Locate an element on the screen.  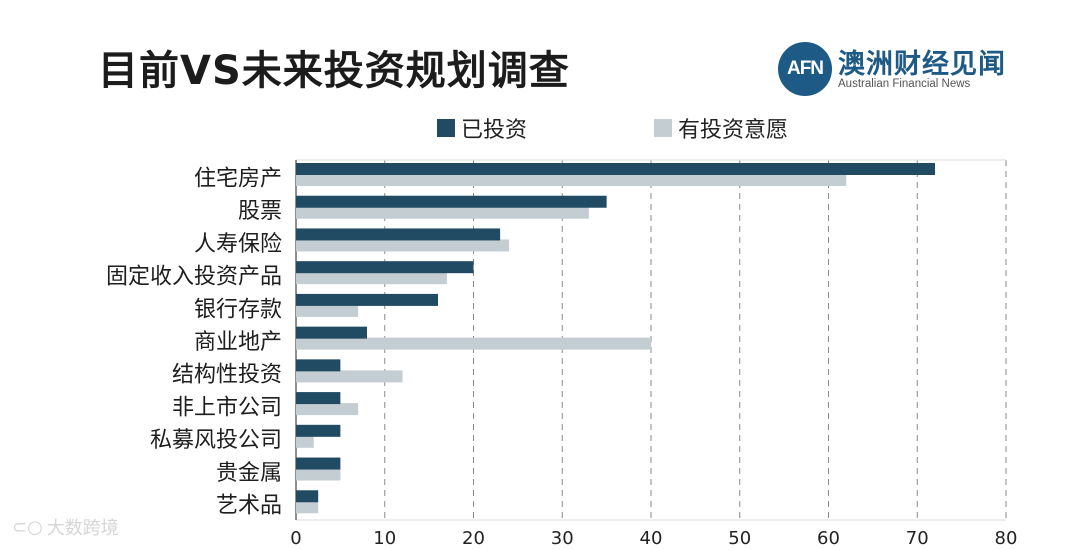
chart-title: 目前VS未来投资规划调查 is located at coordinates (334, 71).